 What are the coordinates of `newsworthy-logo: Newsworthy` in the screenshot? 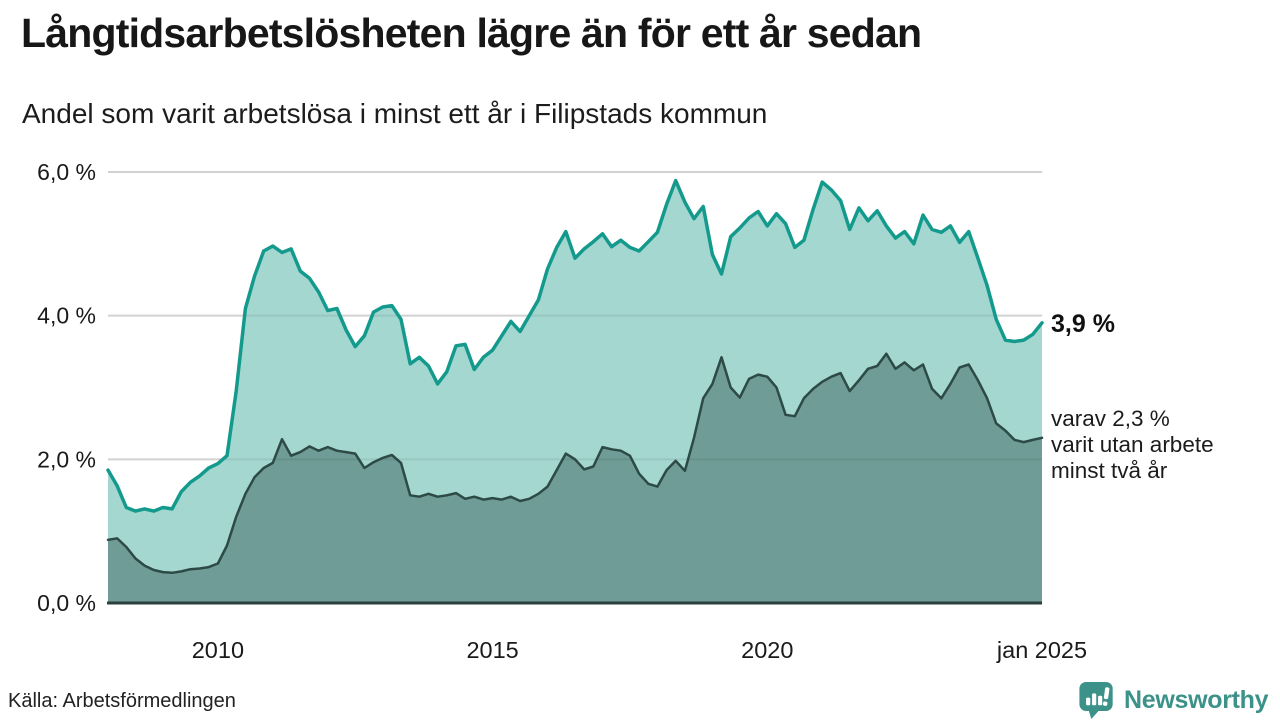 It's located at (1173, 700).